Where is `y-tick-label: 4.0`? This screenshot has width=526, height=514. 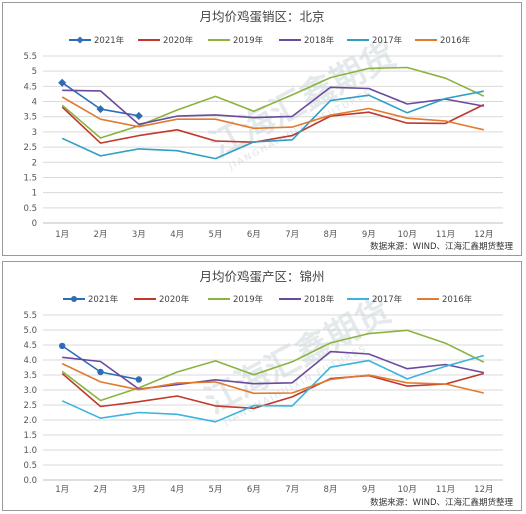
y-tick-label: 4.0 is located at coordinates (30, 361).